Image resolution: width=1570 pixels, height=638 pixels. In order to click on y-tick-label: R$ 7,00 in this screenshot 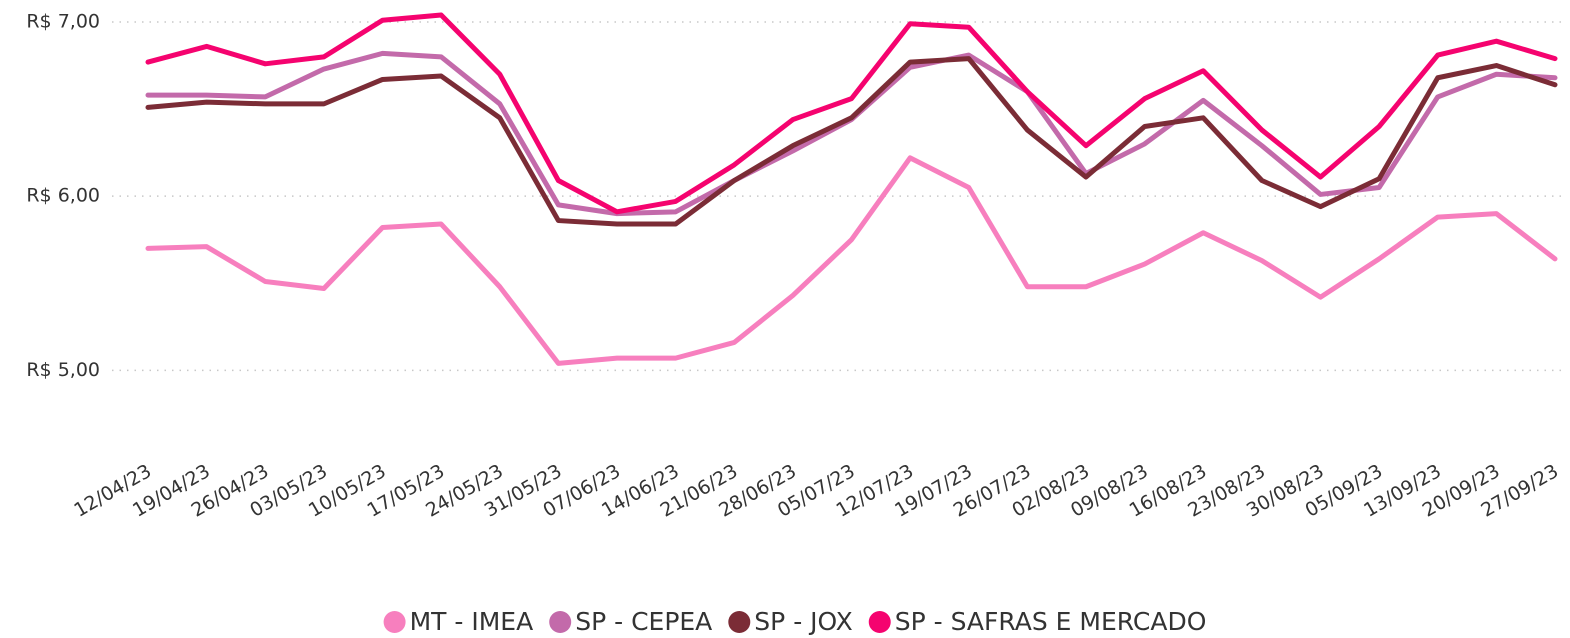, I will do `click(63, 22)`.